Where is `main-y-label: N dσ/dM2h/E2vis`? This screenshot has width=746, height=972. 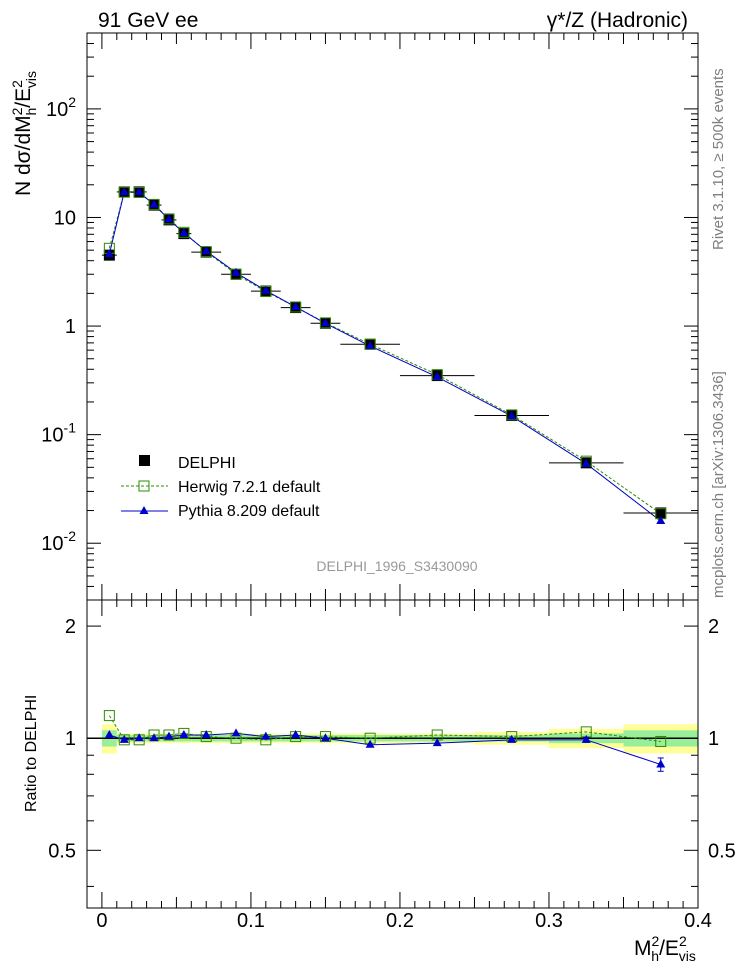
main-y-label: N dσ/dM2h/E2vis is located at coordinates (24, 133).